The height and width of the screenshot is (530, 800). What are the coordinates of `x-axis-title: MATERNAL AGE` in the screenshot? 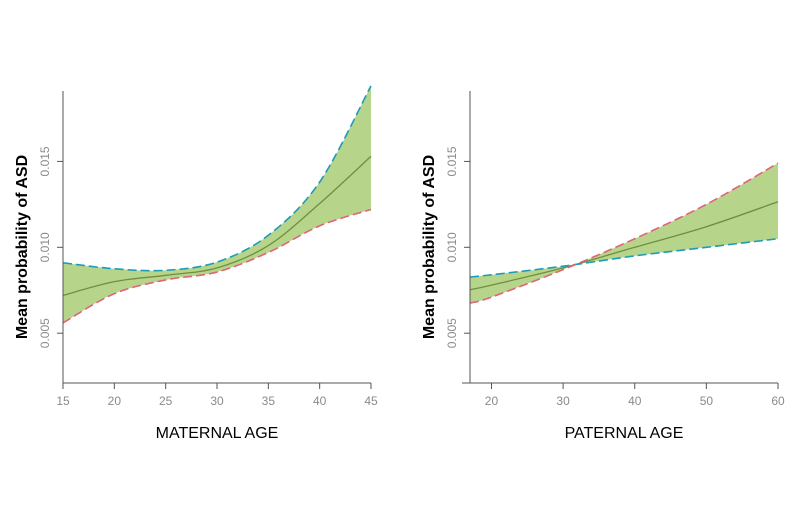 It's located at (217, 433).